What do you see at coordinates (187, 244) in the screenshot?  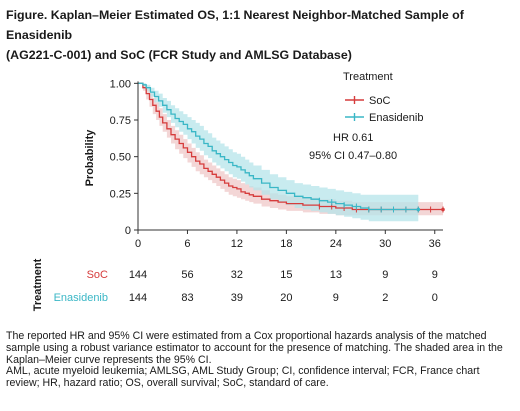 I see `x-tick-label: 6` at bounding box center [187, 244].